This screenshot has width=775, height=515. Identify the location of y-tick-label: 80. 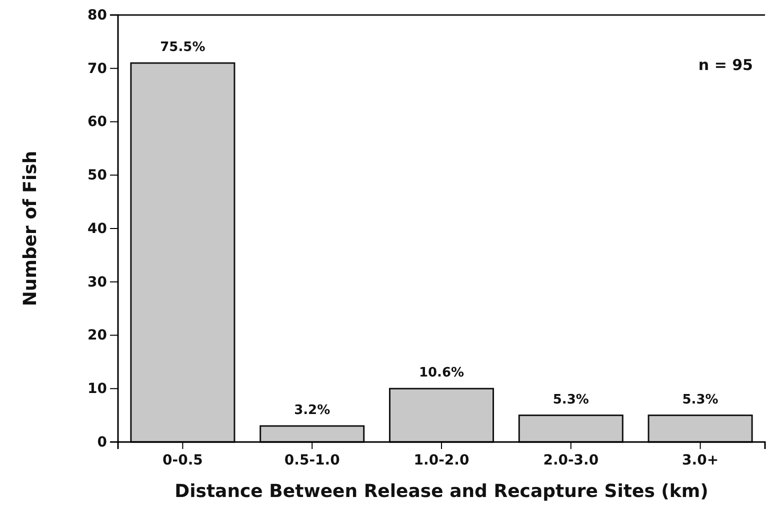
(98, 15).